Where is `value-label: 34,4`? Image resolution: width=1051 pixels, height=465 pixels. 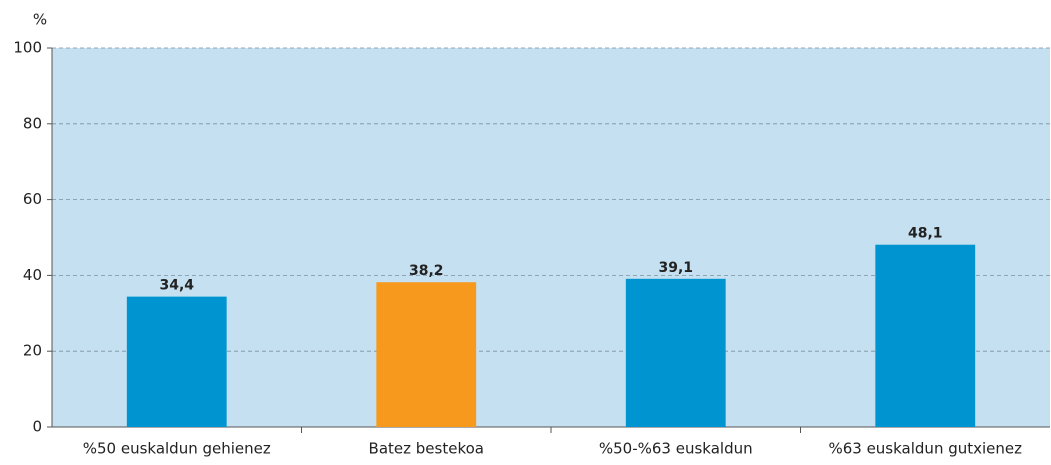
value-label: 34,4 is located at coordinates (176, 286).